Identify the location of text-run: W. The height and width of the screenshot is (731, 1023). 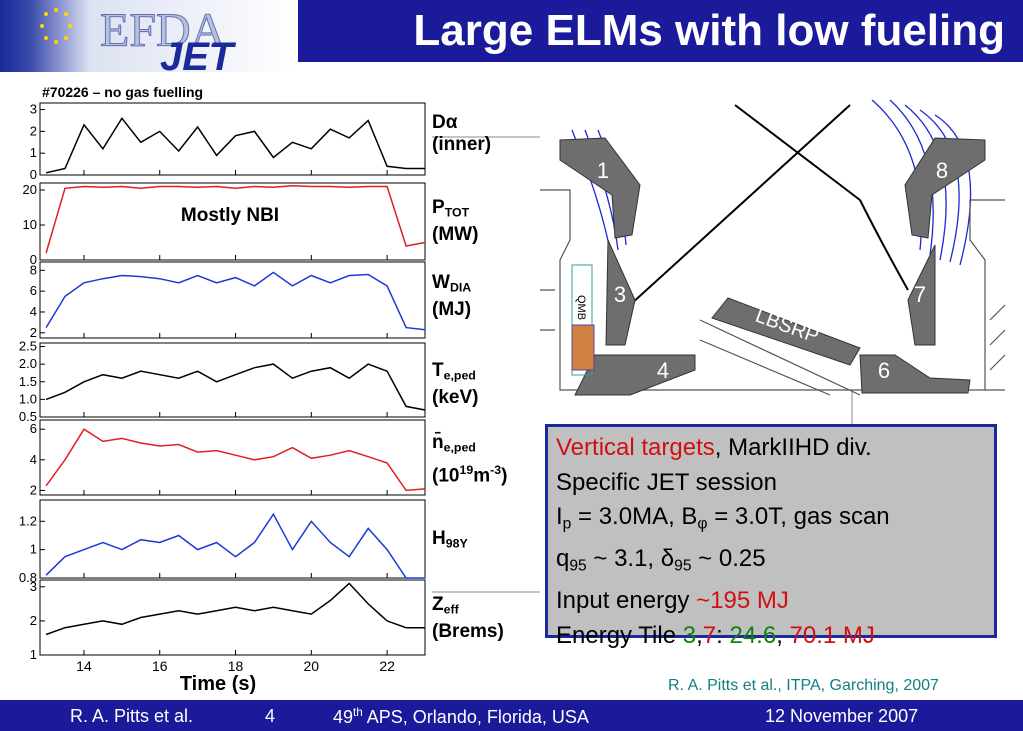
(441, 282).